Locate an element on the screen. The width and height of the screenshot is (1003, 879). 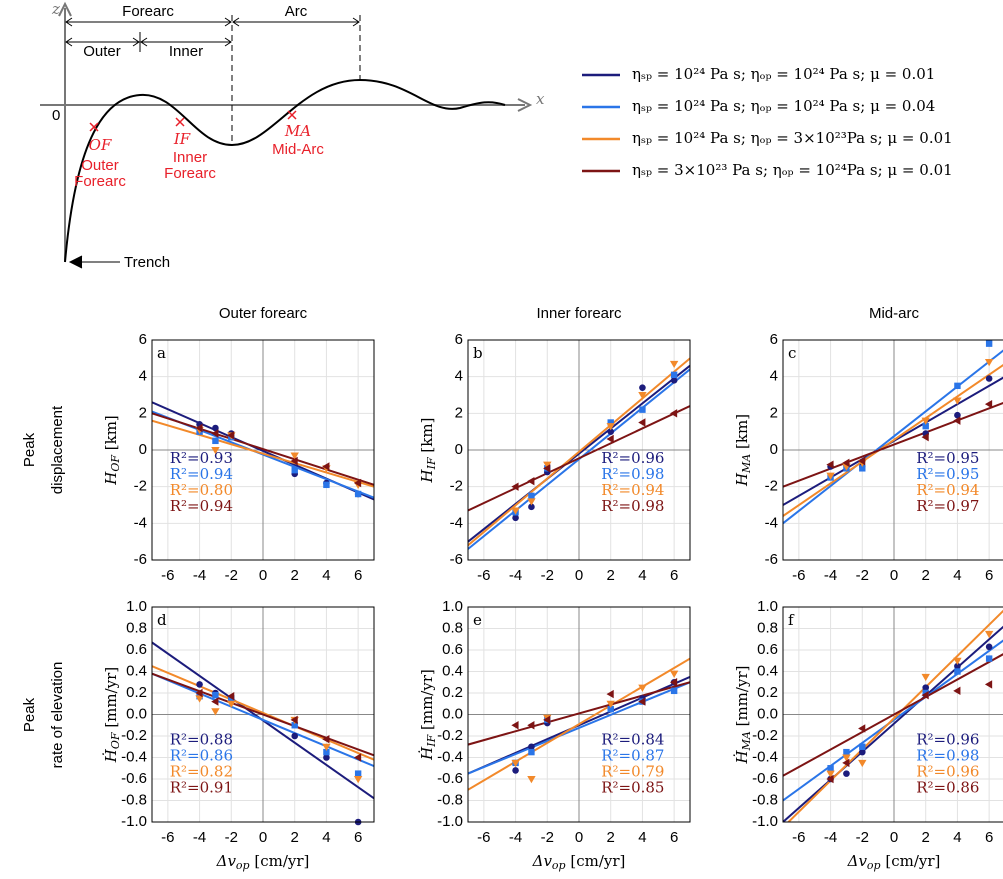
if-name: Forearc is located at coordinates (190, 173).